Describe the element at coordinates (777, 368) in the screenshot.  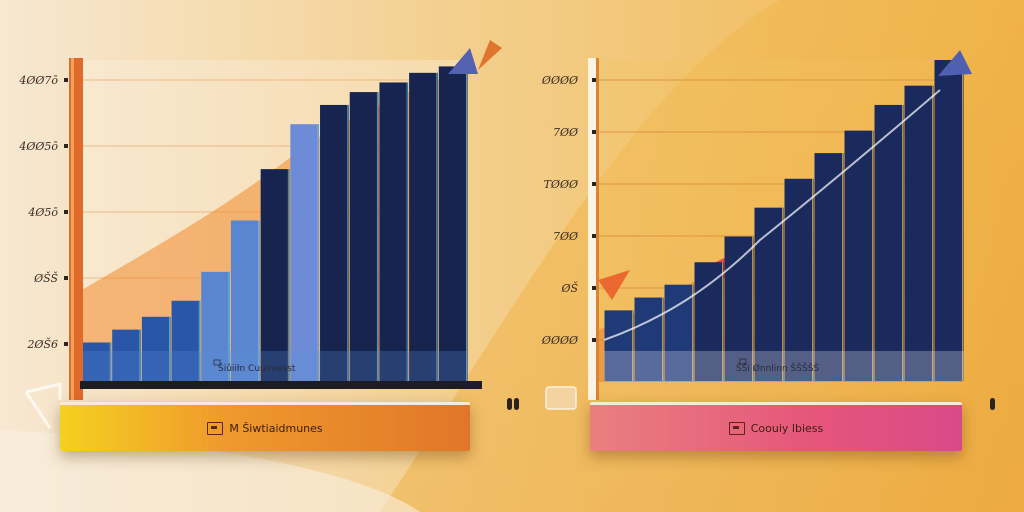
I see `chart-right-inner-label: ŠŠi Ønnlinn ŠŠŠŠŠ` at that location.